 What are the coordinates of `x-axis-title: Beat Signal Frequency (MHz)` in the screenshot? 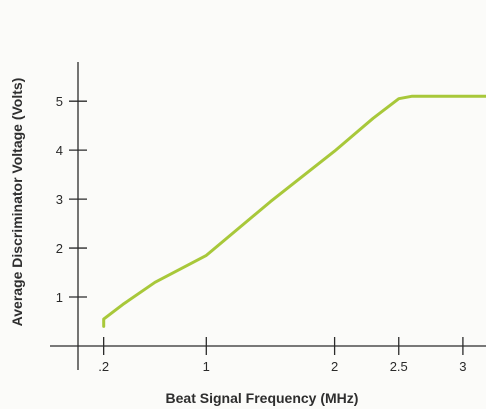 It's located at (262, 398).